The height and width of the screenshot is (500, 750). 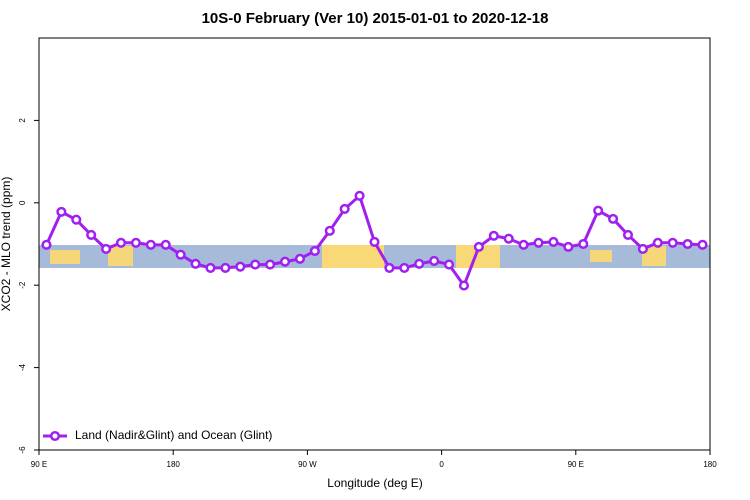 I want to click on x-tick-label: 0, so click(x=441, y=464).